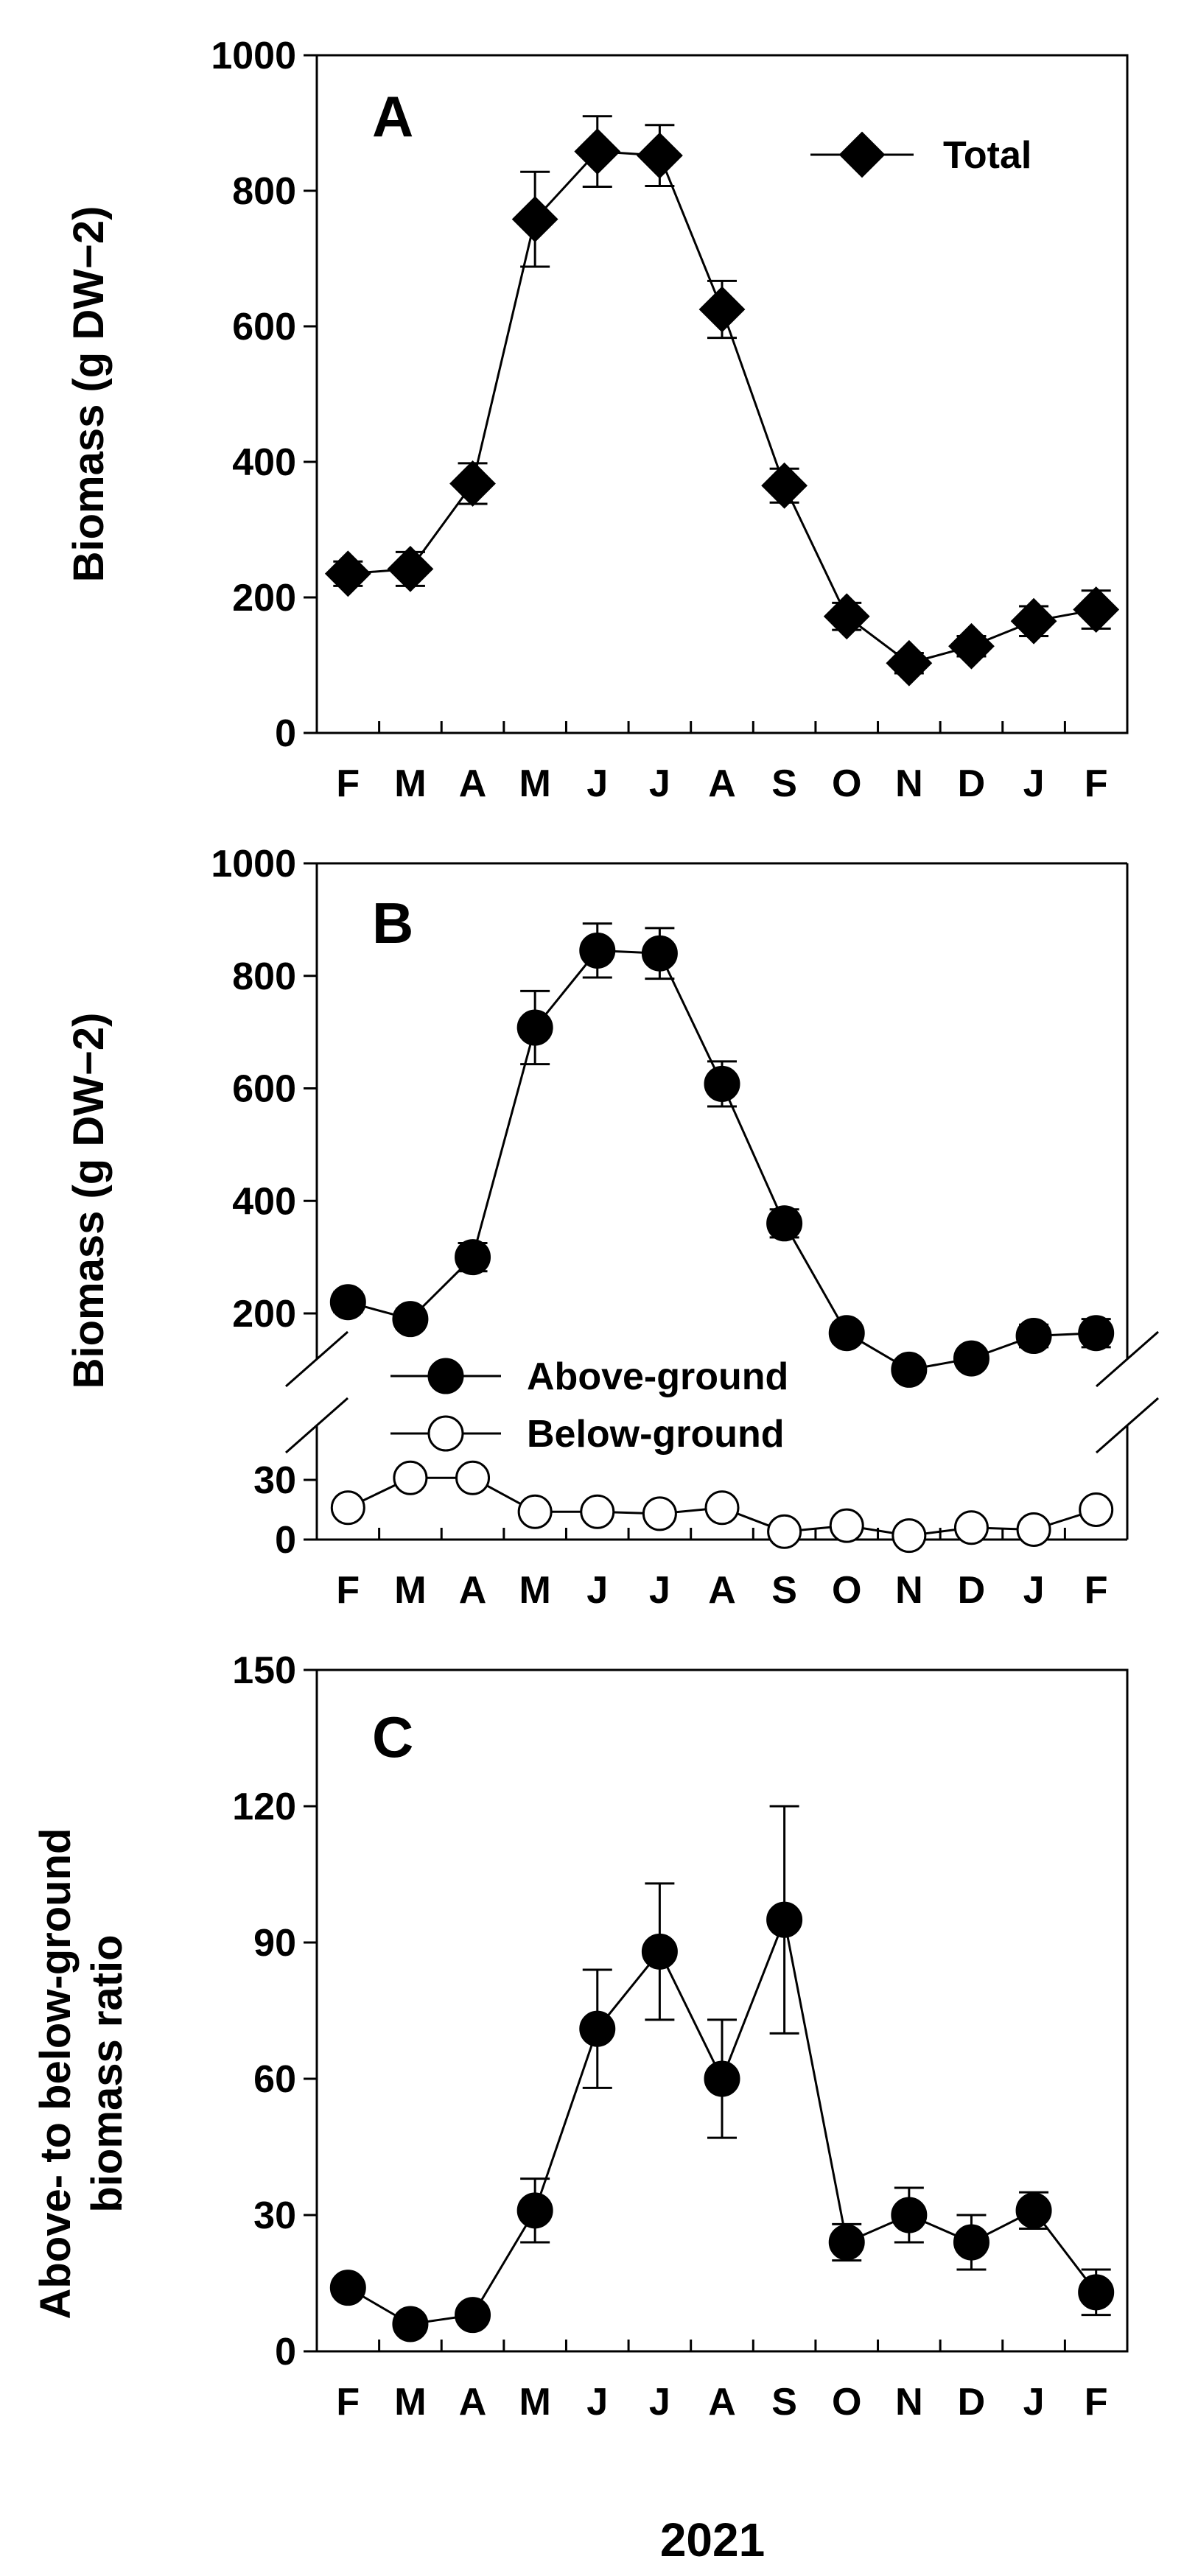  Describe the element at coordinates (264, 1807) in the screenshot. I see `y-tick-label: 120` at that location.